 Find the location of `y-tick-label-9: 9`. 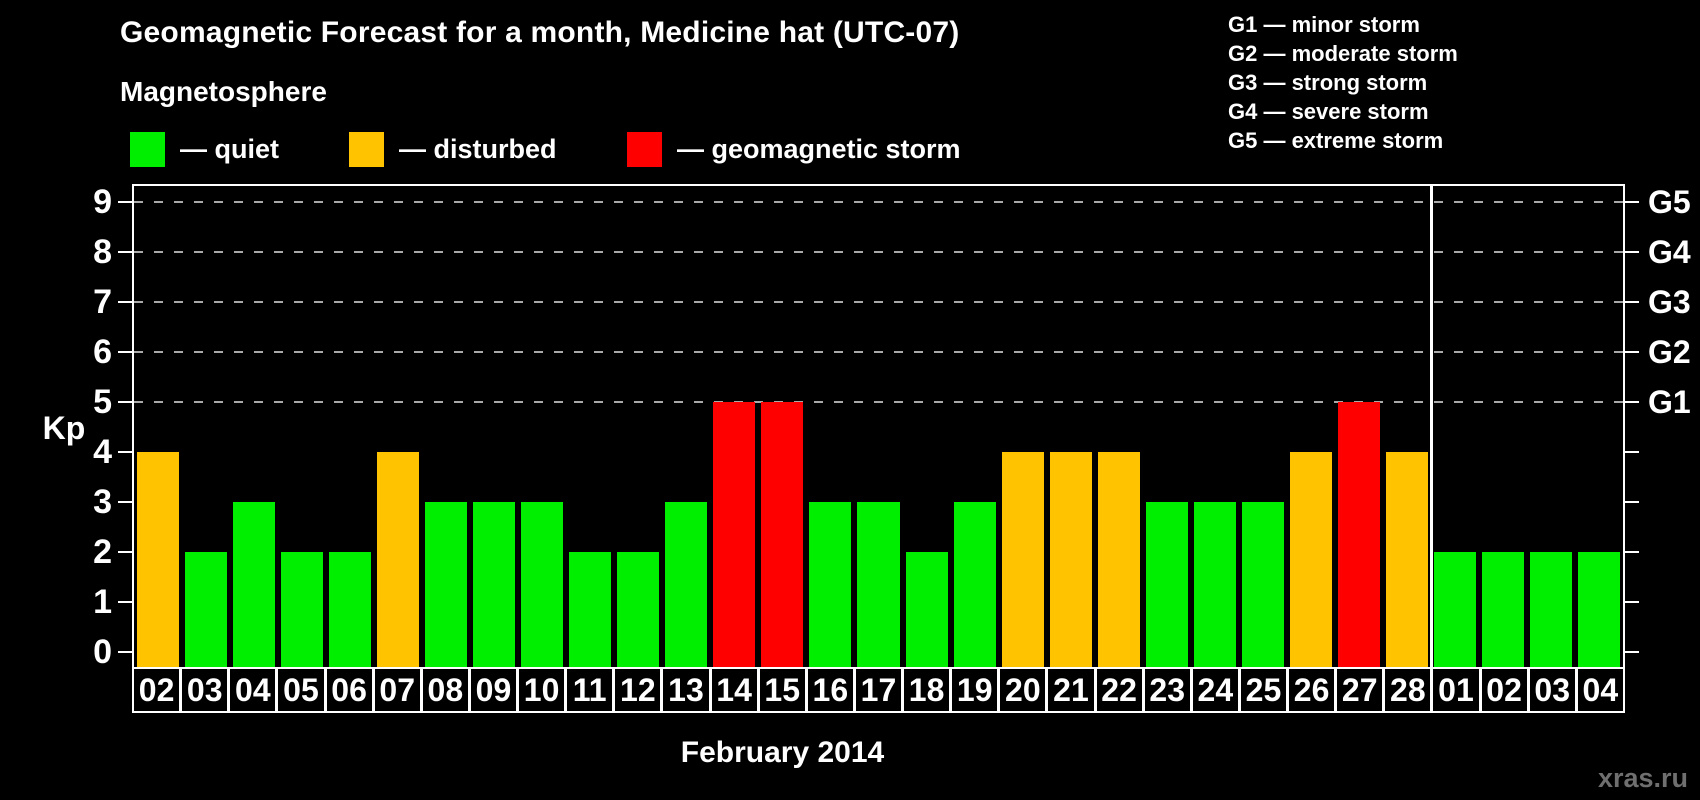

y-tick-label-9: 9 is located at coordinates (102, 202).